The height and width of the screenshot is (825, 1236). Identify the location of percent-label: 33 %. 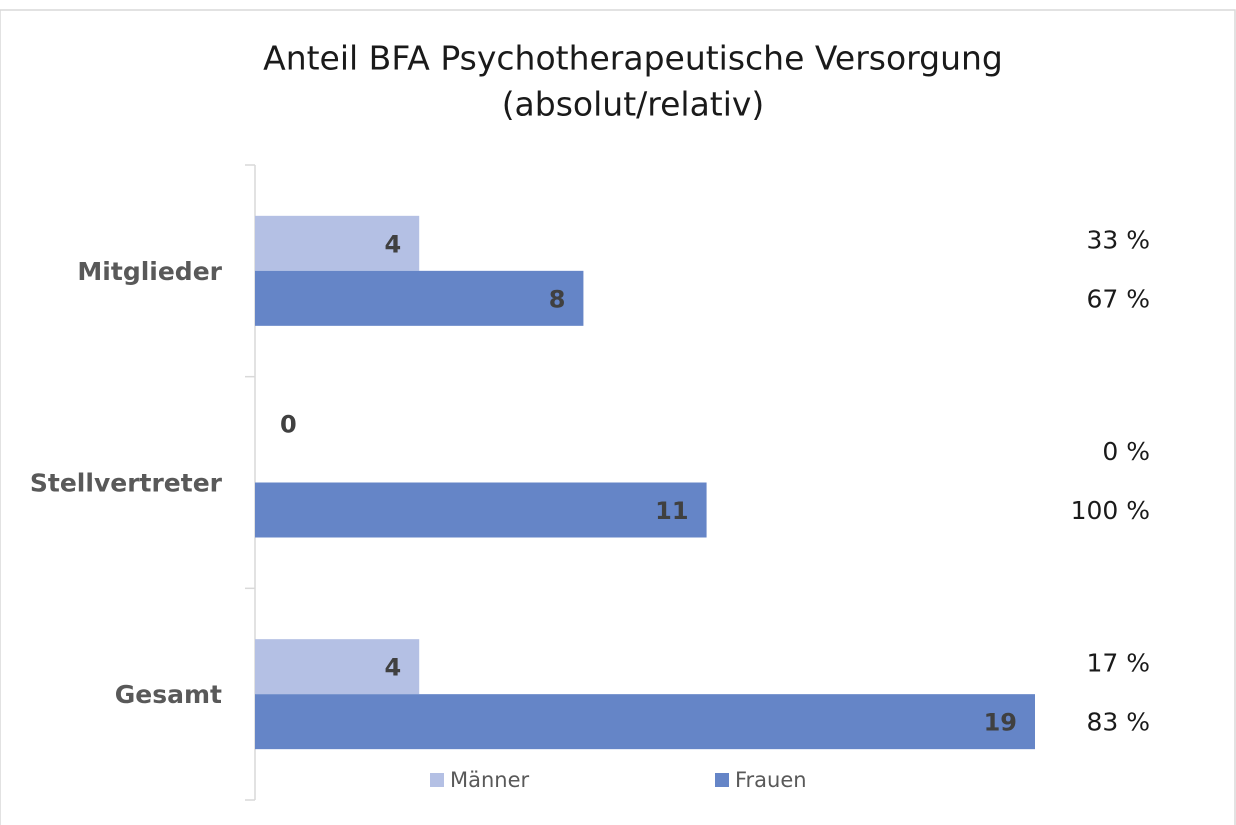
(1118, 239).